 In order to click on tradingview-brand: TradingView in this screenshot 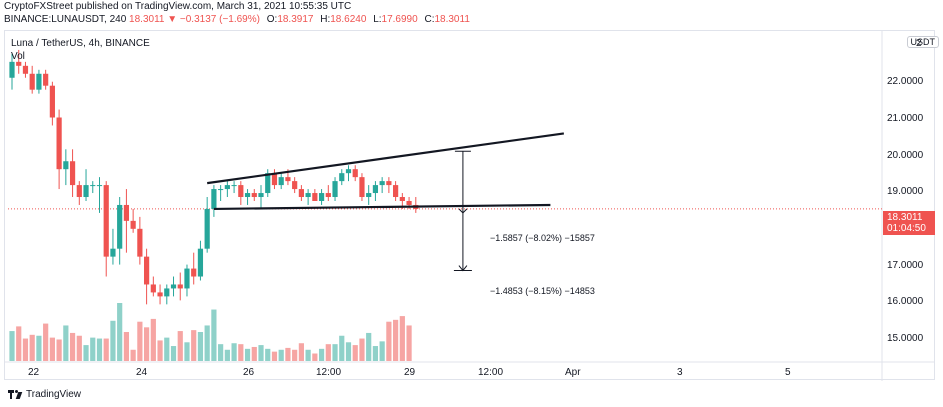, I will do `click(54, 394)`.